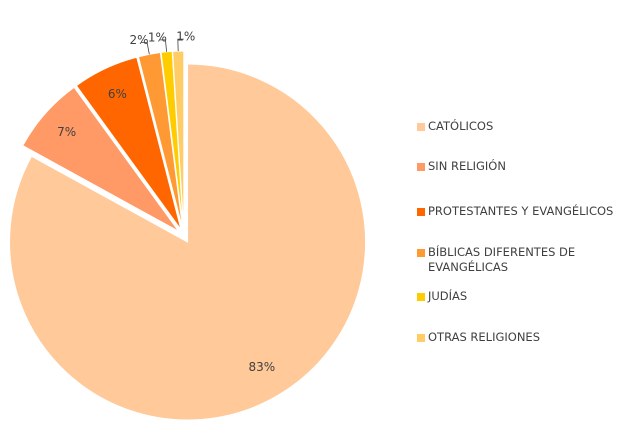 This screenshot has height=424, width=634. What do you see at coordinates (502, 259) in the screenshot?
I see `legend-label: BÍBLICAS DIFERENTES DE EVANGÉLICAS` at bounding box center [502, 259].